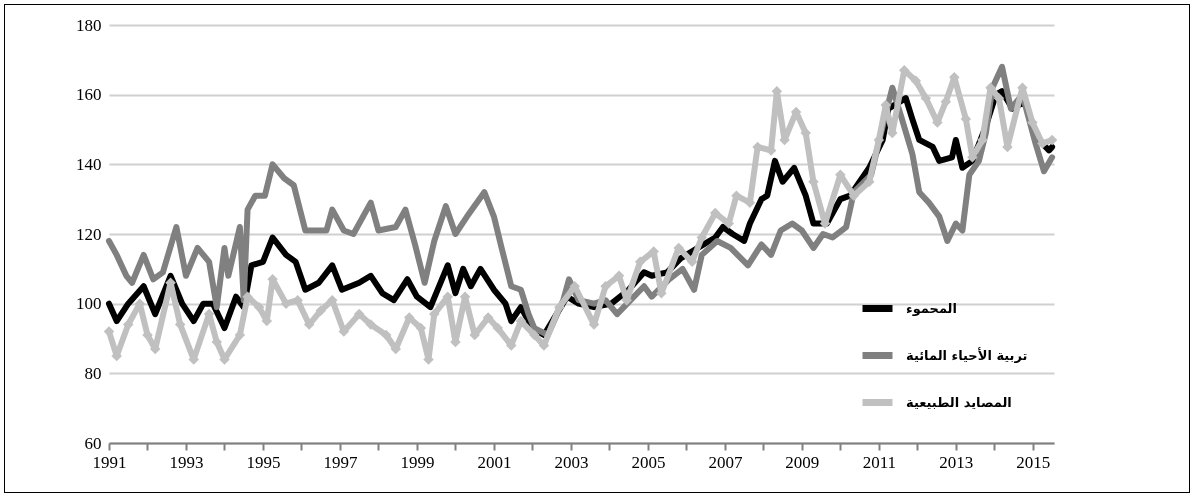 The width and height of the screenshot is (1196, 499). I want to click on legend-label: المصايد الطبيعية, so click(959, 402).